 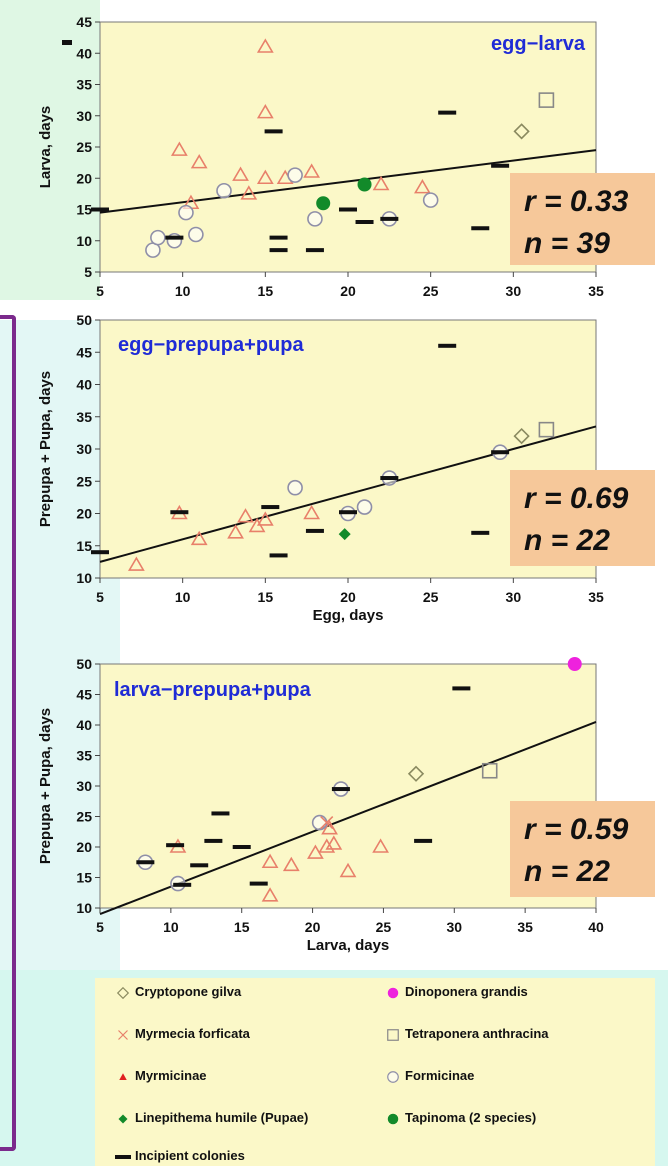 What do you see at coordinates (188, 991) in the screenshot?
I see `legend-label: Cryptopone gilva` at bounding box center [188, 991].